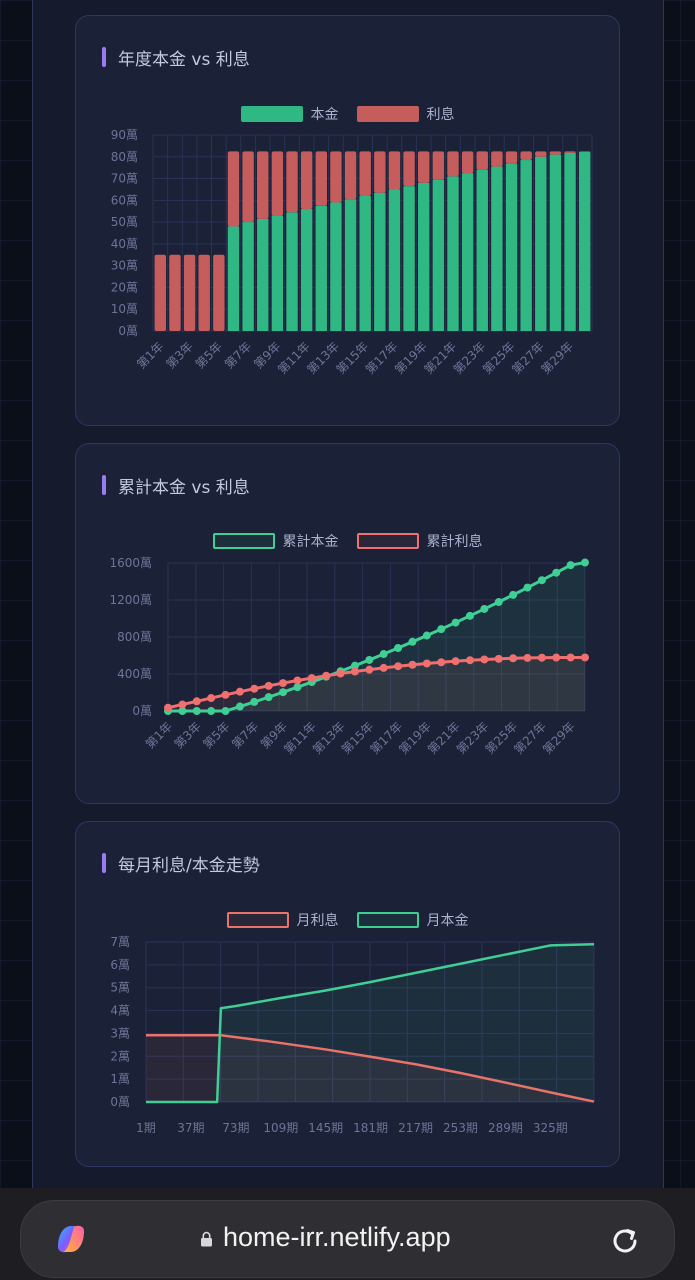 This screenshot has height=1280, width=695. Describe the element at coordinates (71, 1239) in the screenshot. I see `copilot-icon` at that location.